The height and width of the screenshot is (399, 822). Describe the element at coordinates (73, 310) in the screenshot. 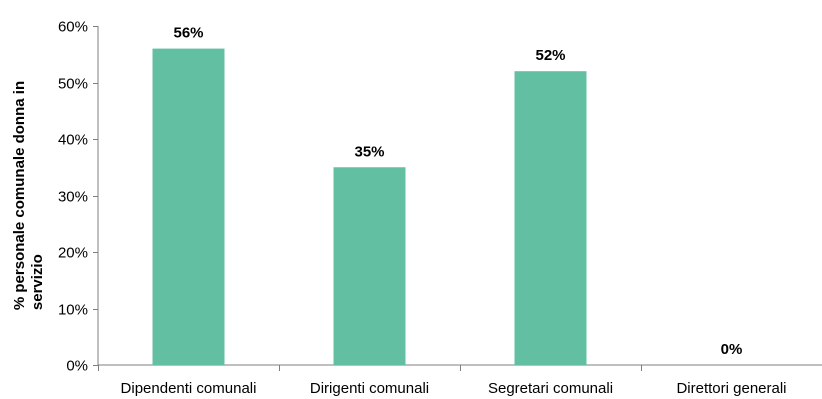

I see `y-tick-label: 10%` at that location.